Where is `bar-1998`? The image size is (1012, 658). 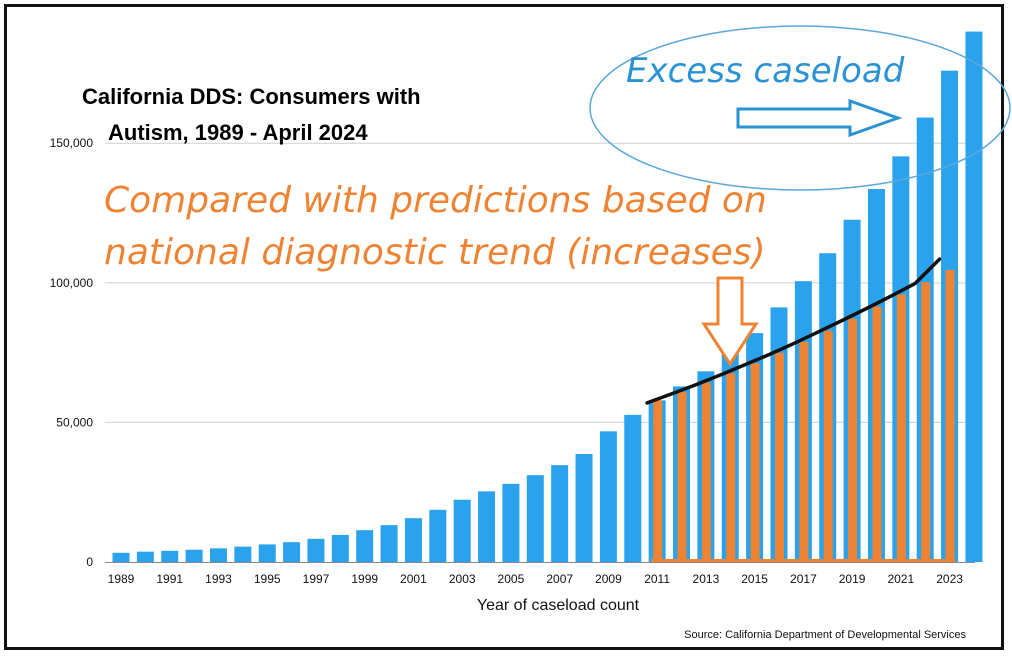
bar-1998 is located at coordinates (340, 548).